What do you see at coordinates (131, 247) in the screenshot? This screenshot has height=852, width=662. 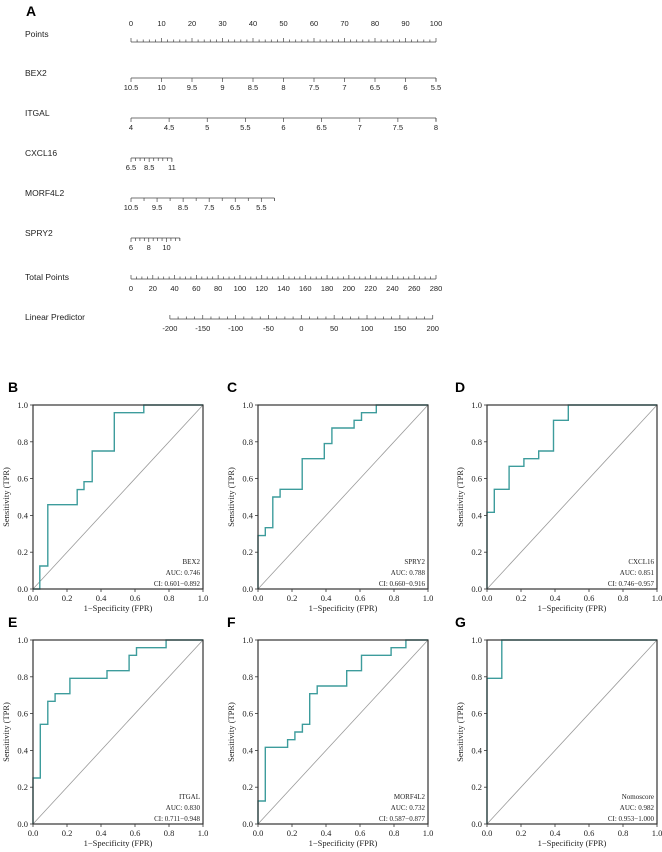 I see `variable-tick-label: 6` at bounding box center [131, 247].